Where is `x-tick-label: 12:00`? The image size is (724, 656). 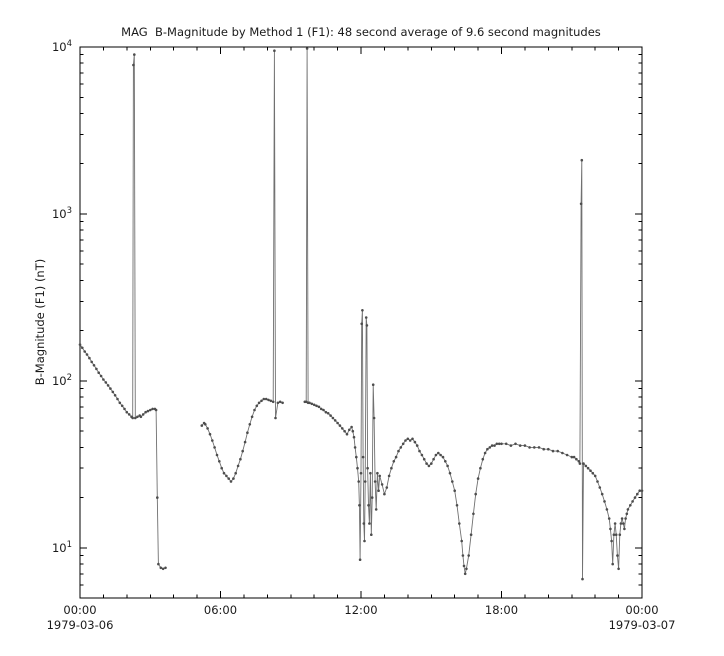 x-tick-label: 12:00 is located at coordinates (360, 610).